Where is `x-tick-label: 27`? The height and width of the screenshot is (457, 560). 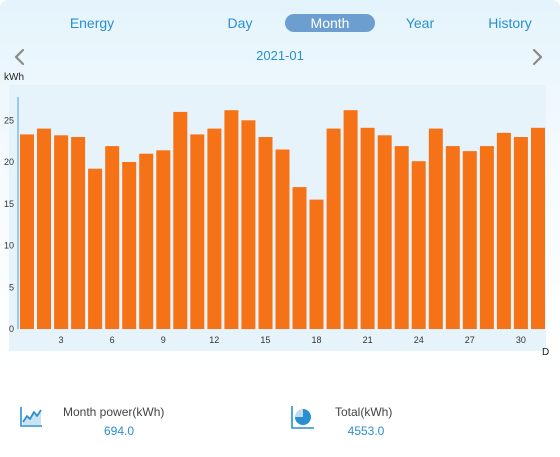 x-tick-label: 27 is located at coordinates (470, 340).